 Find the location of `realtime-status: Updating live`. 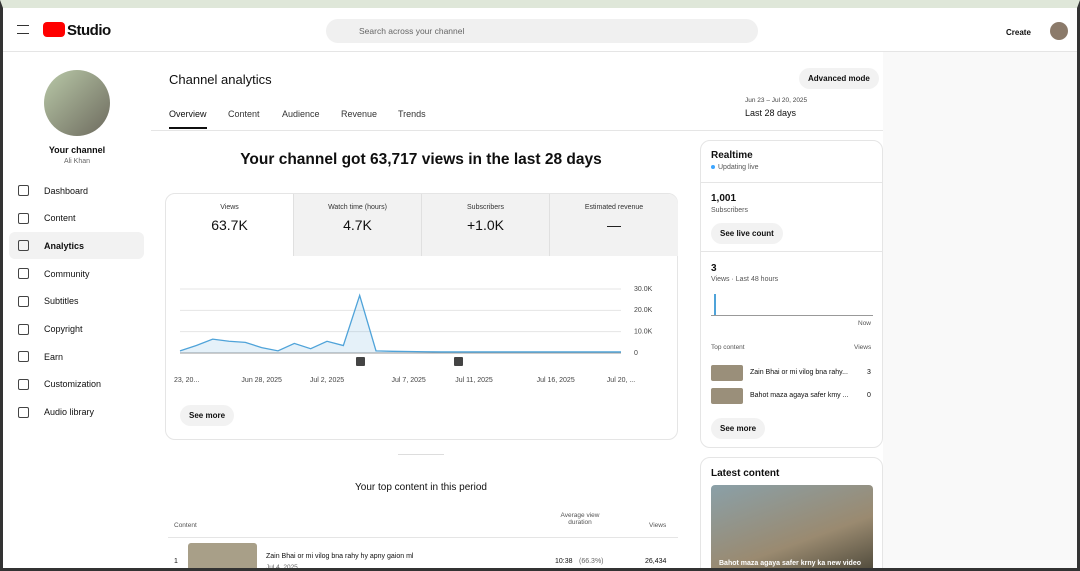

realtime-status: Updating live is located at coordinates (734, 167).